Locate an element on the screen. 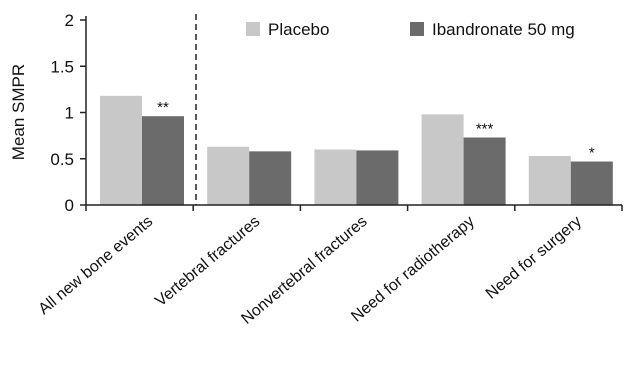  y-tick-label: 0.5 is located at coordinates (62, 159).